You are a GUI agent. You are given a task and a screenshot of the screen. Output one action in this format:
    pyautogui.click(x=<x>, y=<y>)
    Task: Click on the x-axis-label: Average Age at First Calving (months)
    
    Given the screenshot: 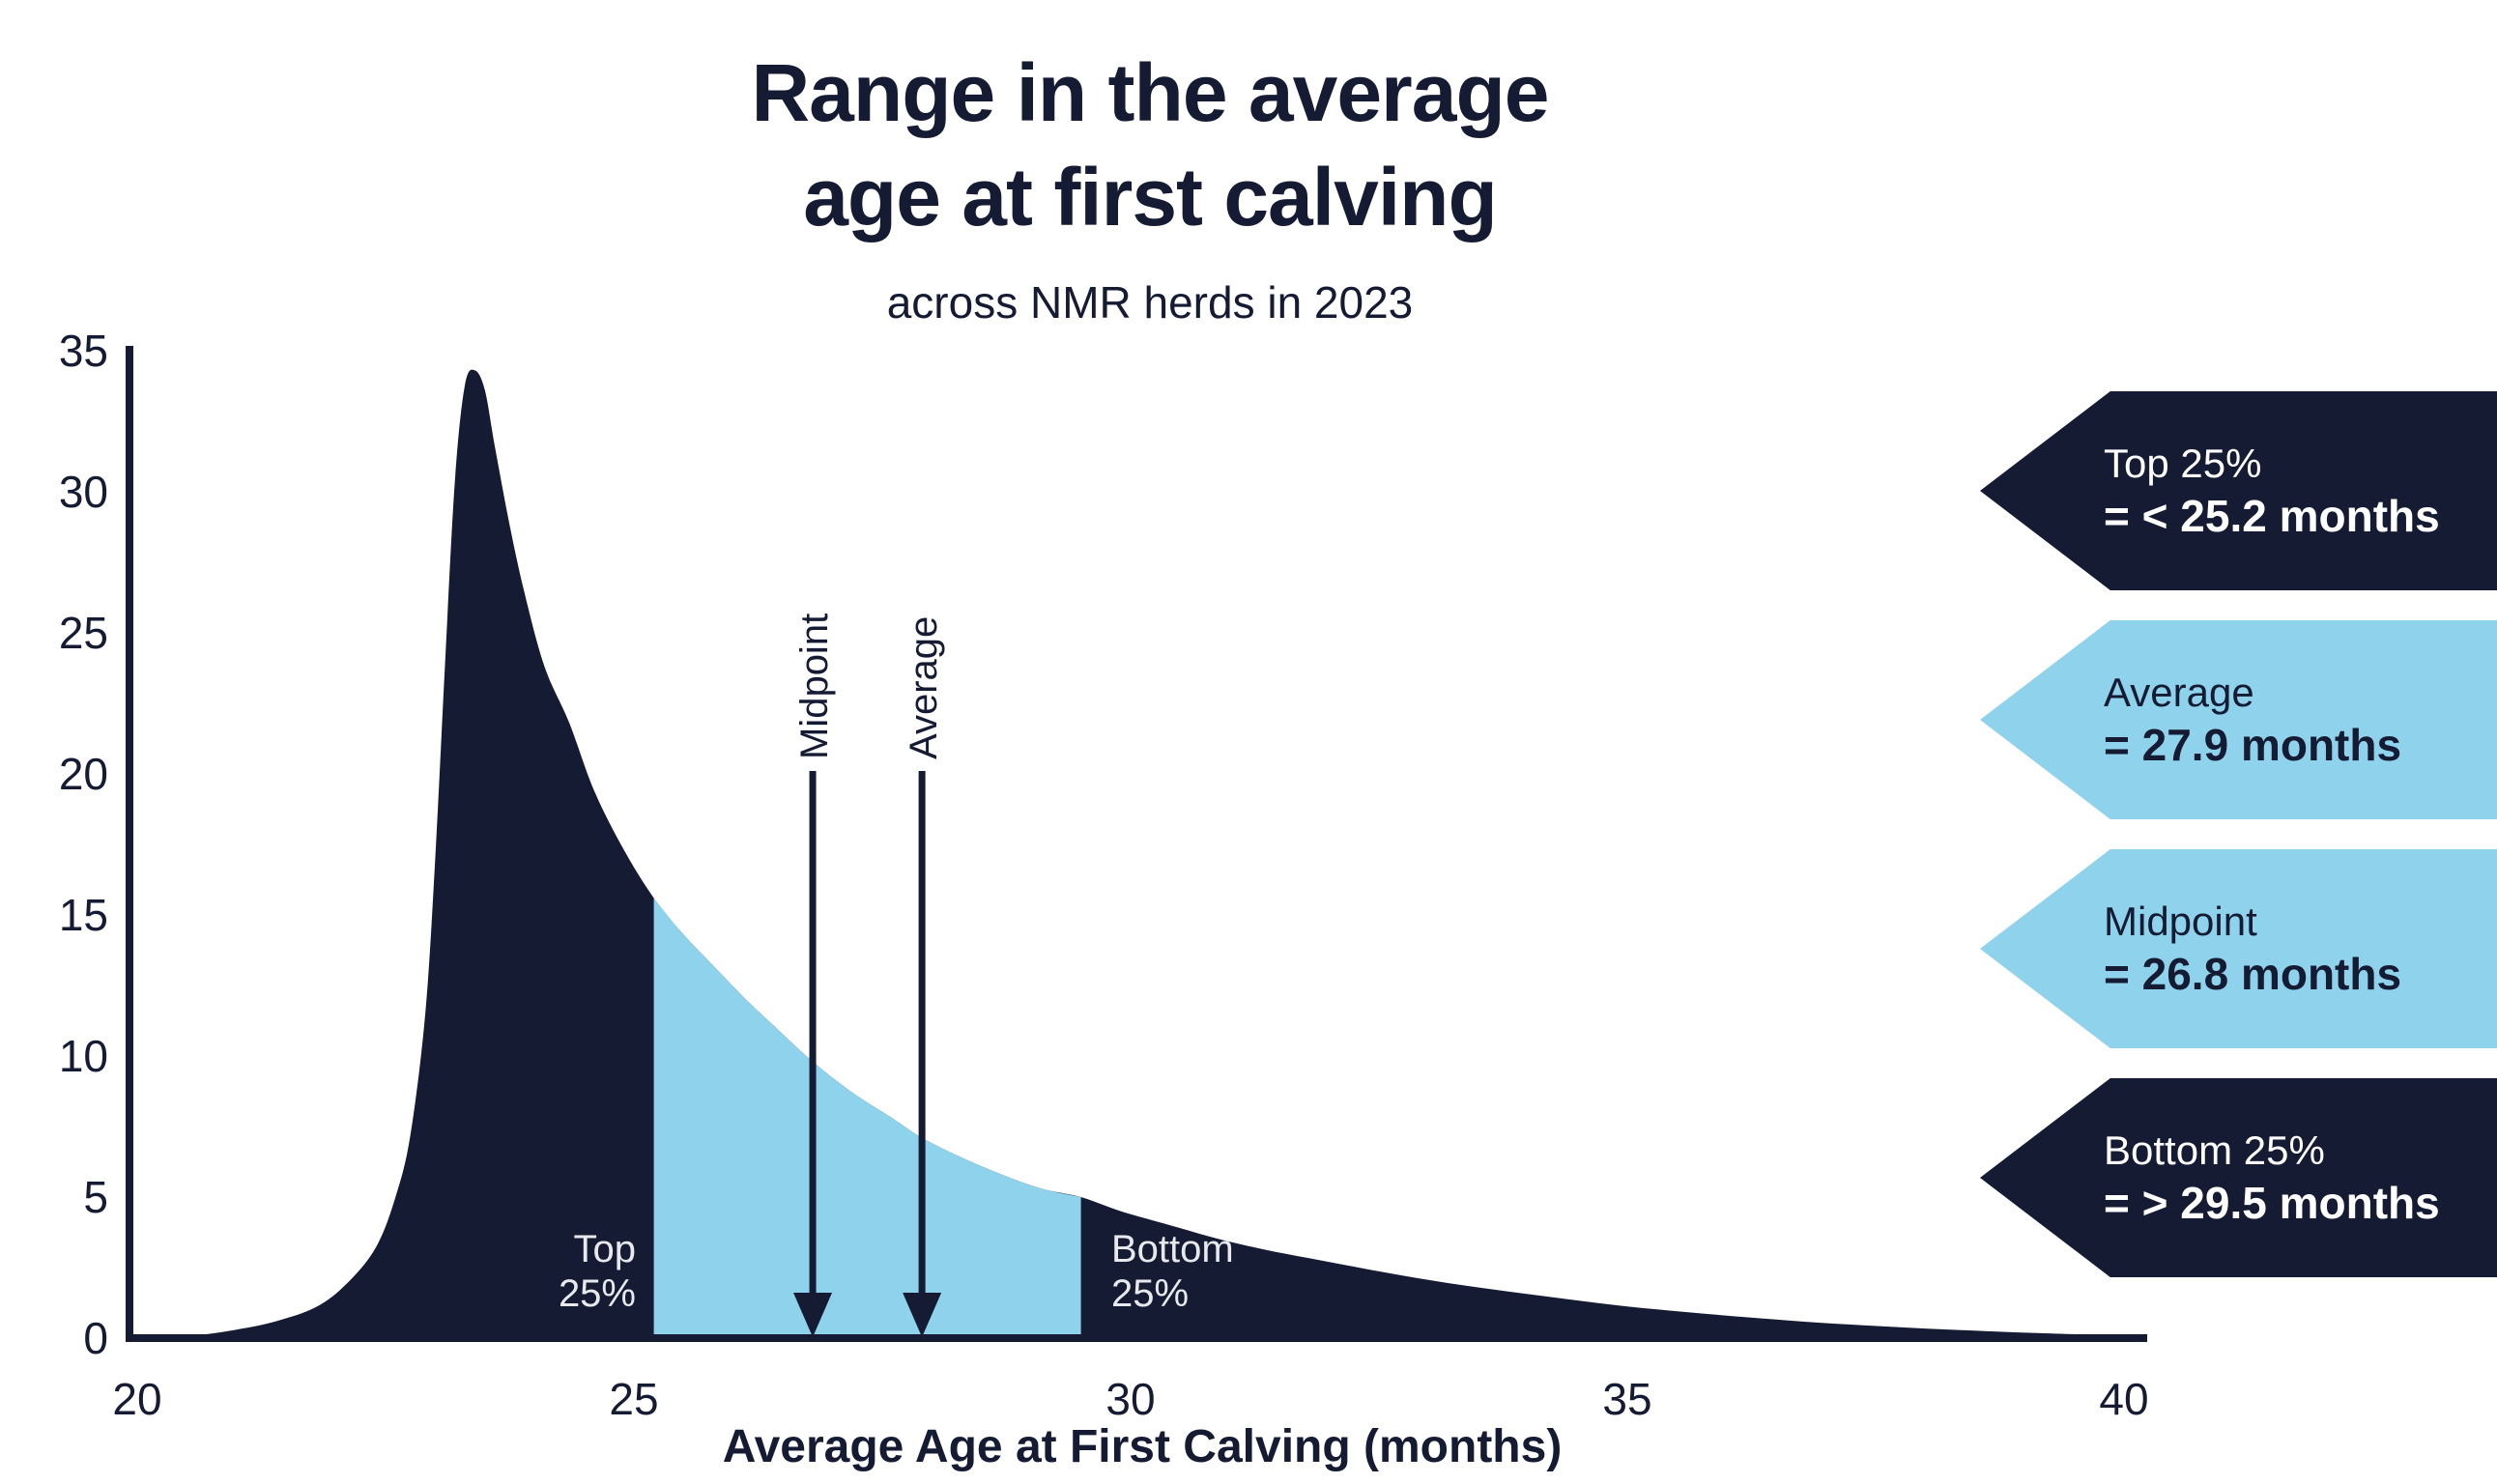 What is the action you would take?
    pyautogui.click(x=1142, y=1447)
    